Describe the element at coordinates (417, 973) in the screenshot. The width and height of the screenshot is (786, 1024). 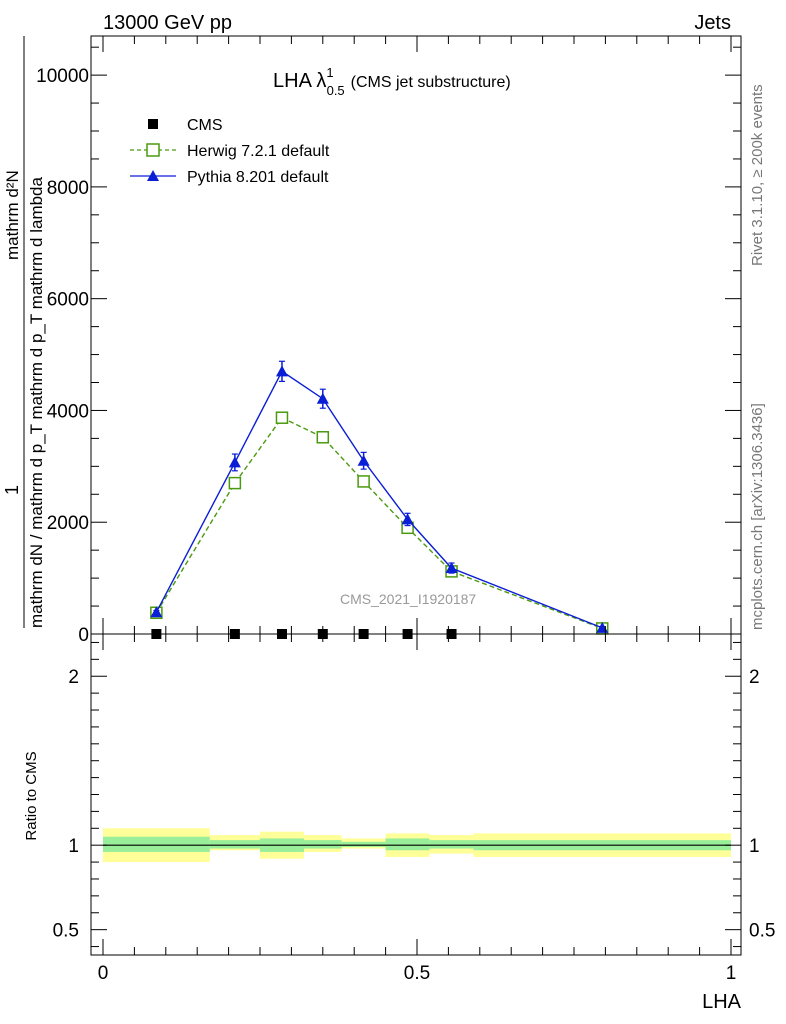
I see `x-tick-label: 0.5` at that location.